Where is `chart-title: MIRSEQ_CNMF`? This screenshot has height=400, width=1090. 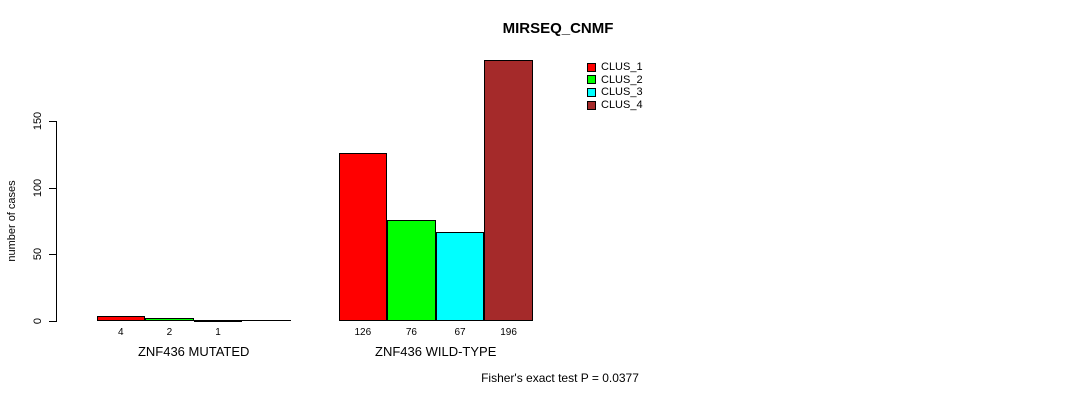 chart-title: MIRSEQ_CNMF is located at coordinates (558, 28).